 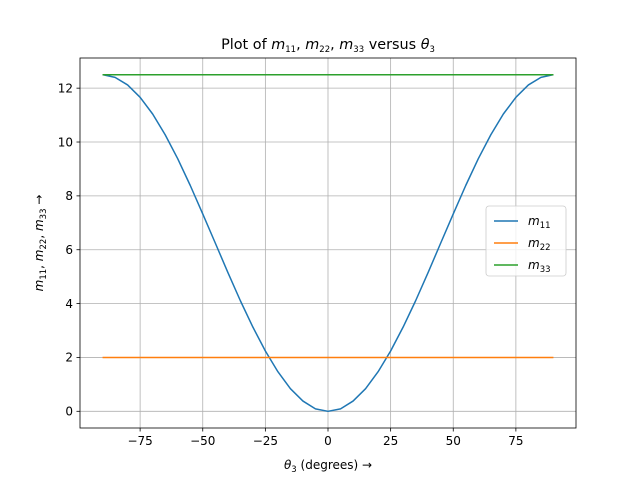 I want to click on x-tick-label: 25, so click(x=390, y=441).